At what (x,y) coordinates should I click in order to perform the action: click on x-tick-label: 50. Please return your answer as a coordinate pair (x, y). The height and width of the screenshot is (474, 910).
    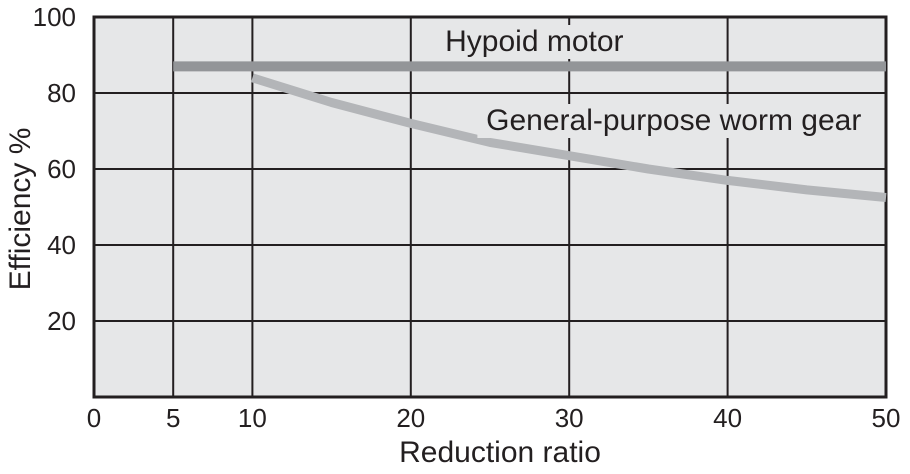
    Looking at the image, I should click on (886, 418).